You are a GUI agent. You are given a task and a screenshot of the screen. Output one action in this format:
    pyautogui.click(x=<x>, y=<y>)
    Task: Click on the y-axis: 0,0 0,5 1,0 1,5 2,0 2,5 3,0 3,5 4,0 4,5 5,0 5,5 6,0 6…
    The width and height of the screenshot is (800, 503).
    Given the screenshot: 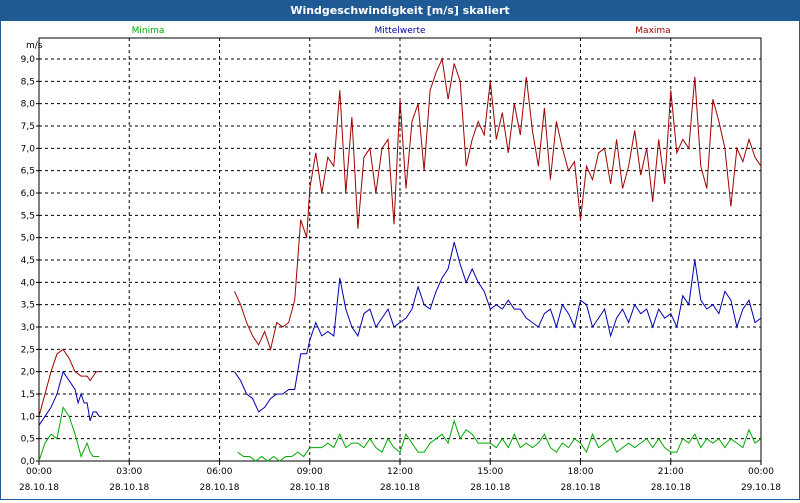 What is the action you would take?
    pyautogui.click(x=30, y=261)
    